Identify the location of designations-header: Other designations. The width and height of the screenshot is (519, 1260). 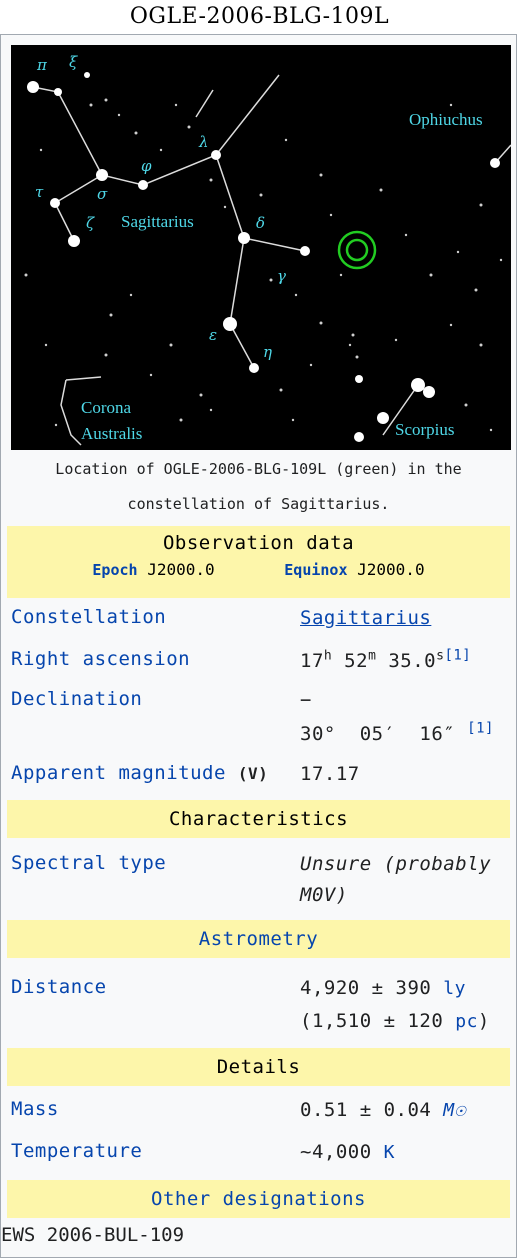
(258, 1199).